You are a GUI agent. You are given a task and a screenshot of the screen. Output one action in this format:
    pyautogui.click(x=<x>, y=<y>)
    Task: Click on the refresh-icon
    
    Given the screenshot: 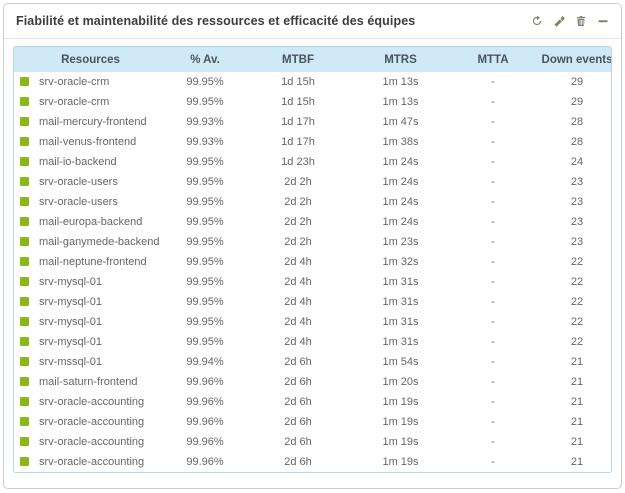 What is the action you would take?
    pyautogui.click(x=536, y=21)
    